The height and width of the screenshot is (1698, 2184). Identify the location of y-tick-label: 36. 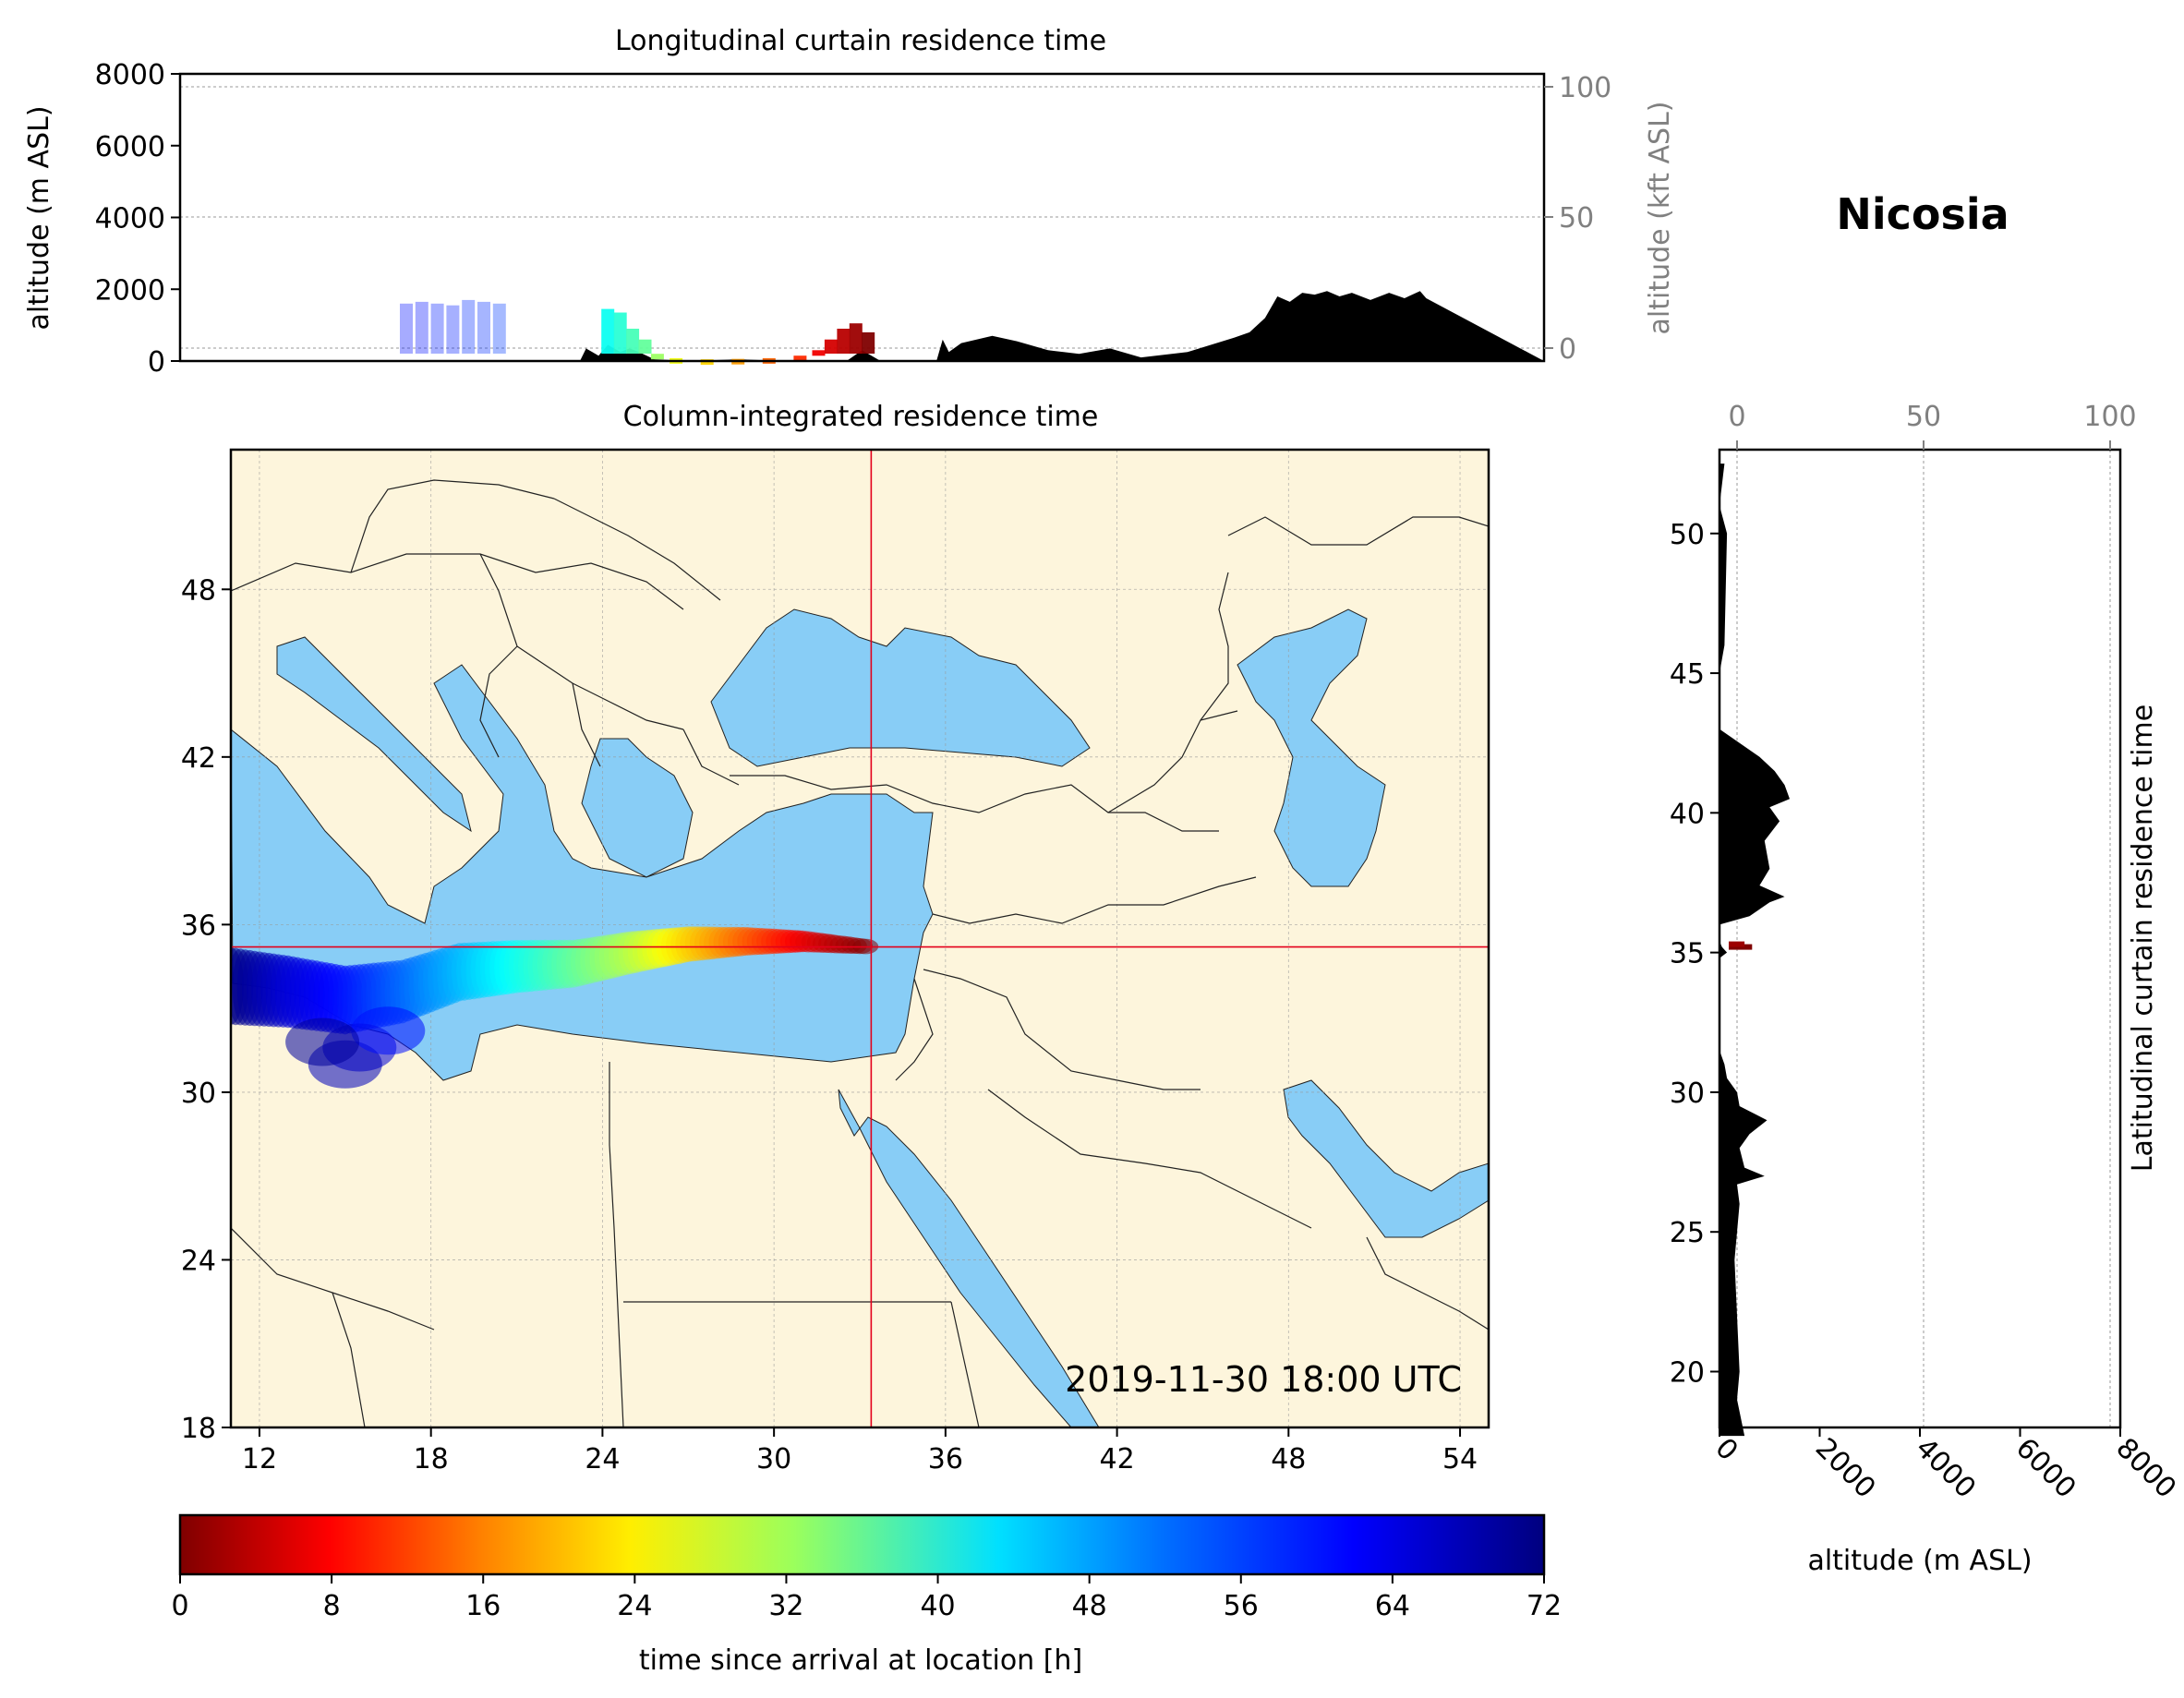
(198, 925).